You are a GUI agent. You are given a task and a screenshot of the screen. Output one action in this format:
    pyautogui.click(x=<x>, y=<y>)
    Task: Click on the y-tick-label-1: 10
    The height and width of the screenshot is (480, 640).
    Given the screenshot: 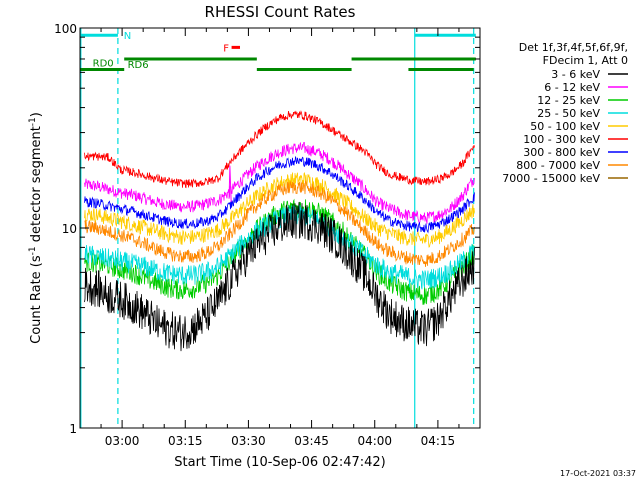 What is the action you would take?
    pyautogui.click(x=69, y=229)
    